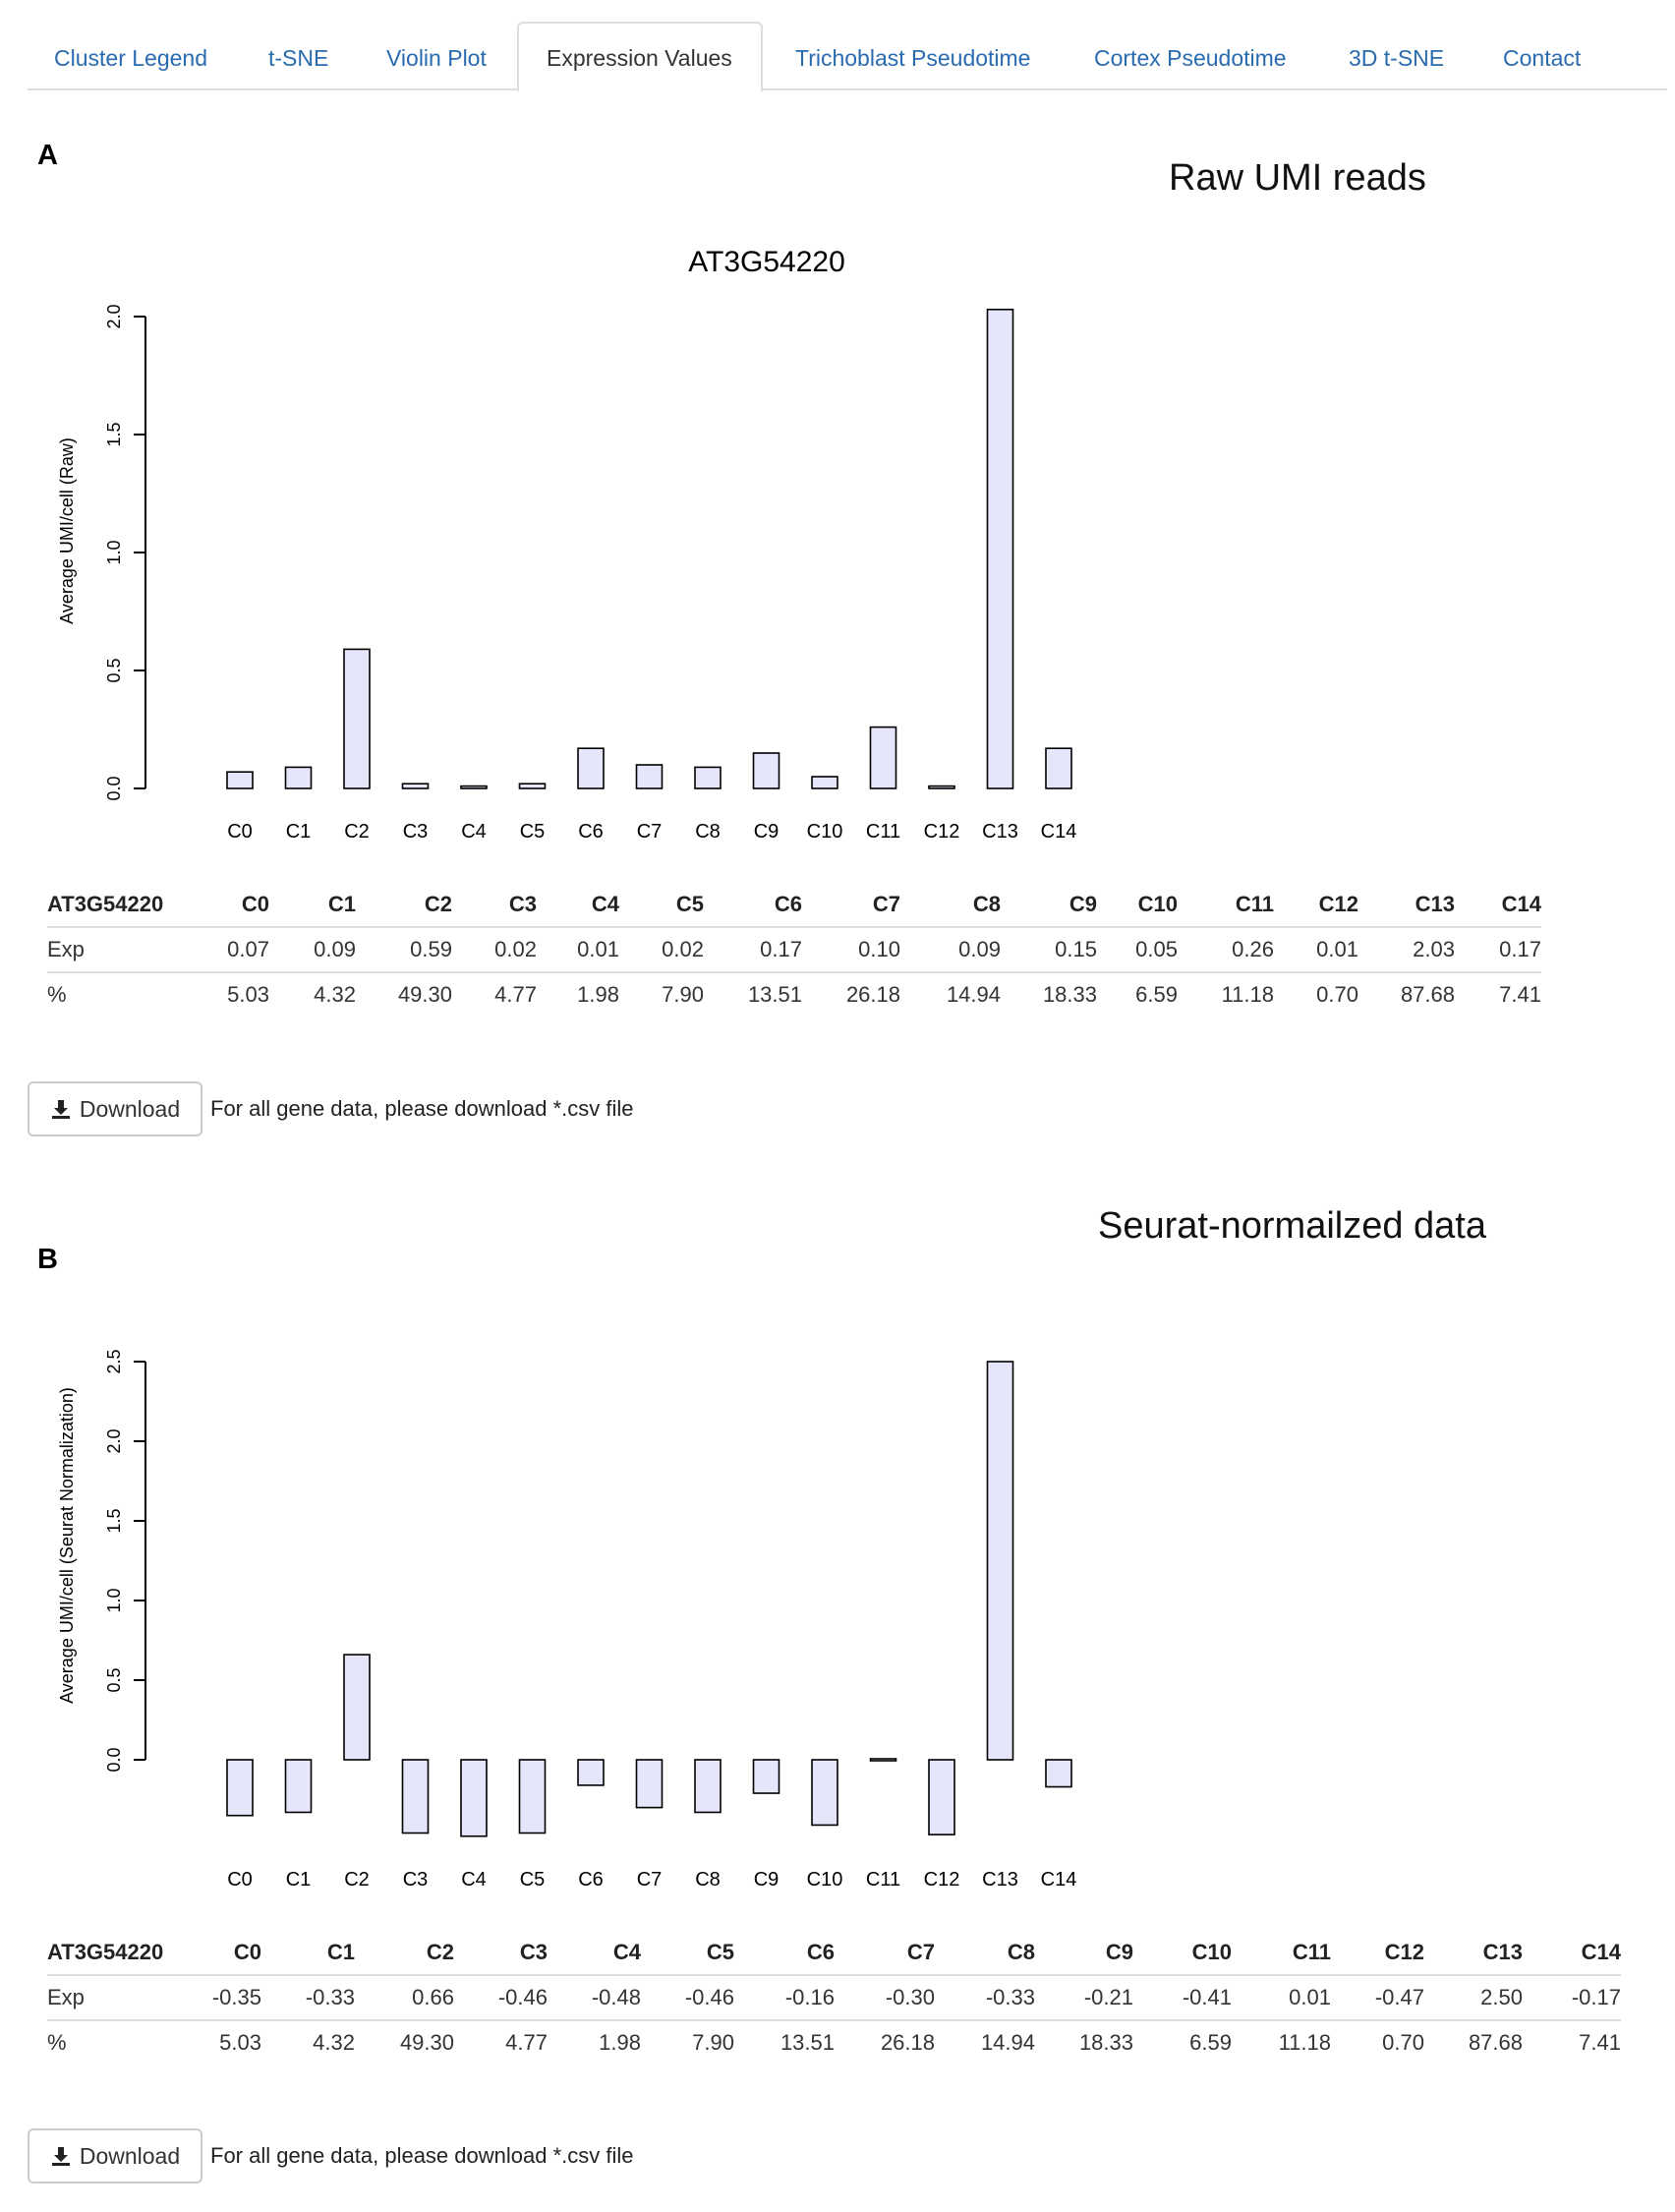  I want to click on table-cell: 4.77, so click(501, 2042).